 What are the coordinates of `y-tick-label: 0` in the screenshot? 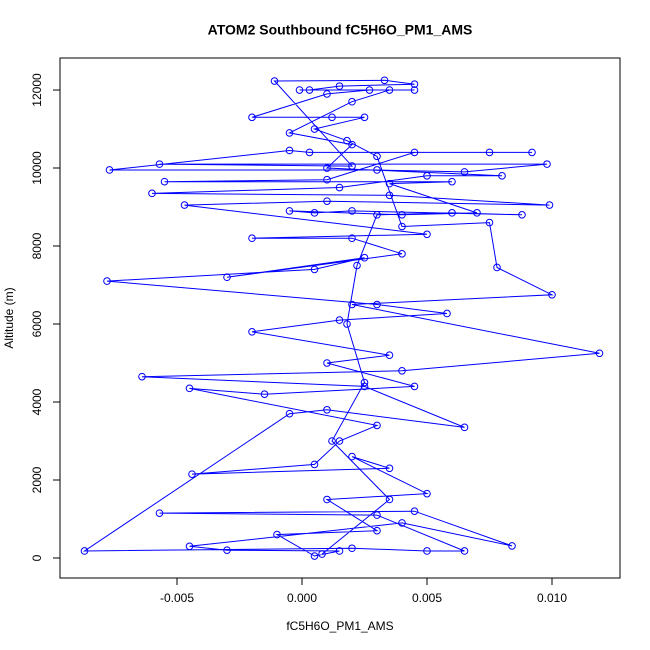 It's located at (37, 557).